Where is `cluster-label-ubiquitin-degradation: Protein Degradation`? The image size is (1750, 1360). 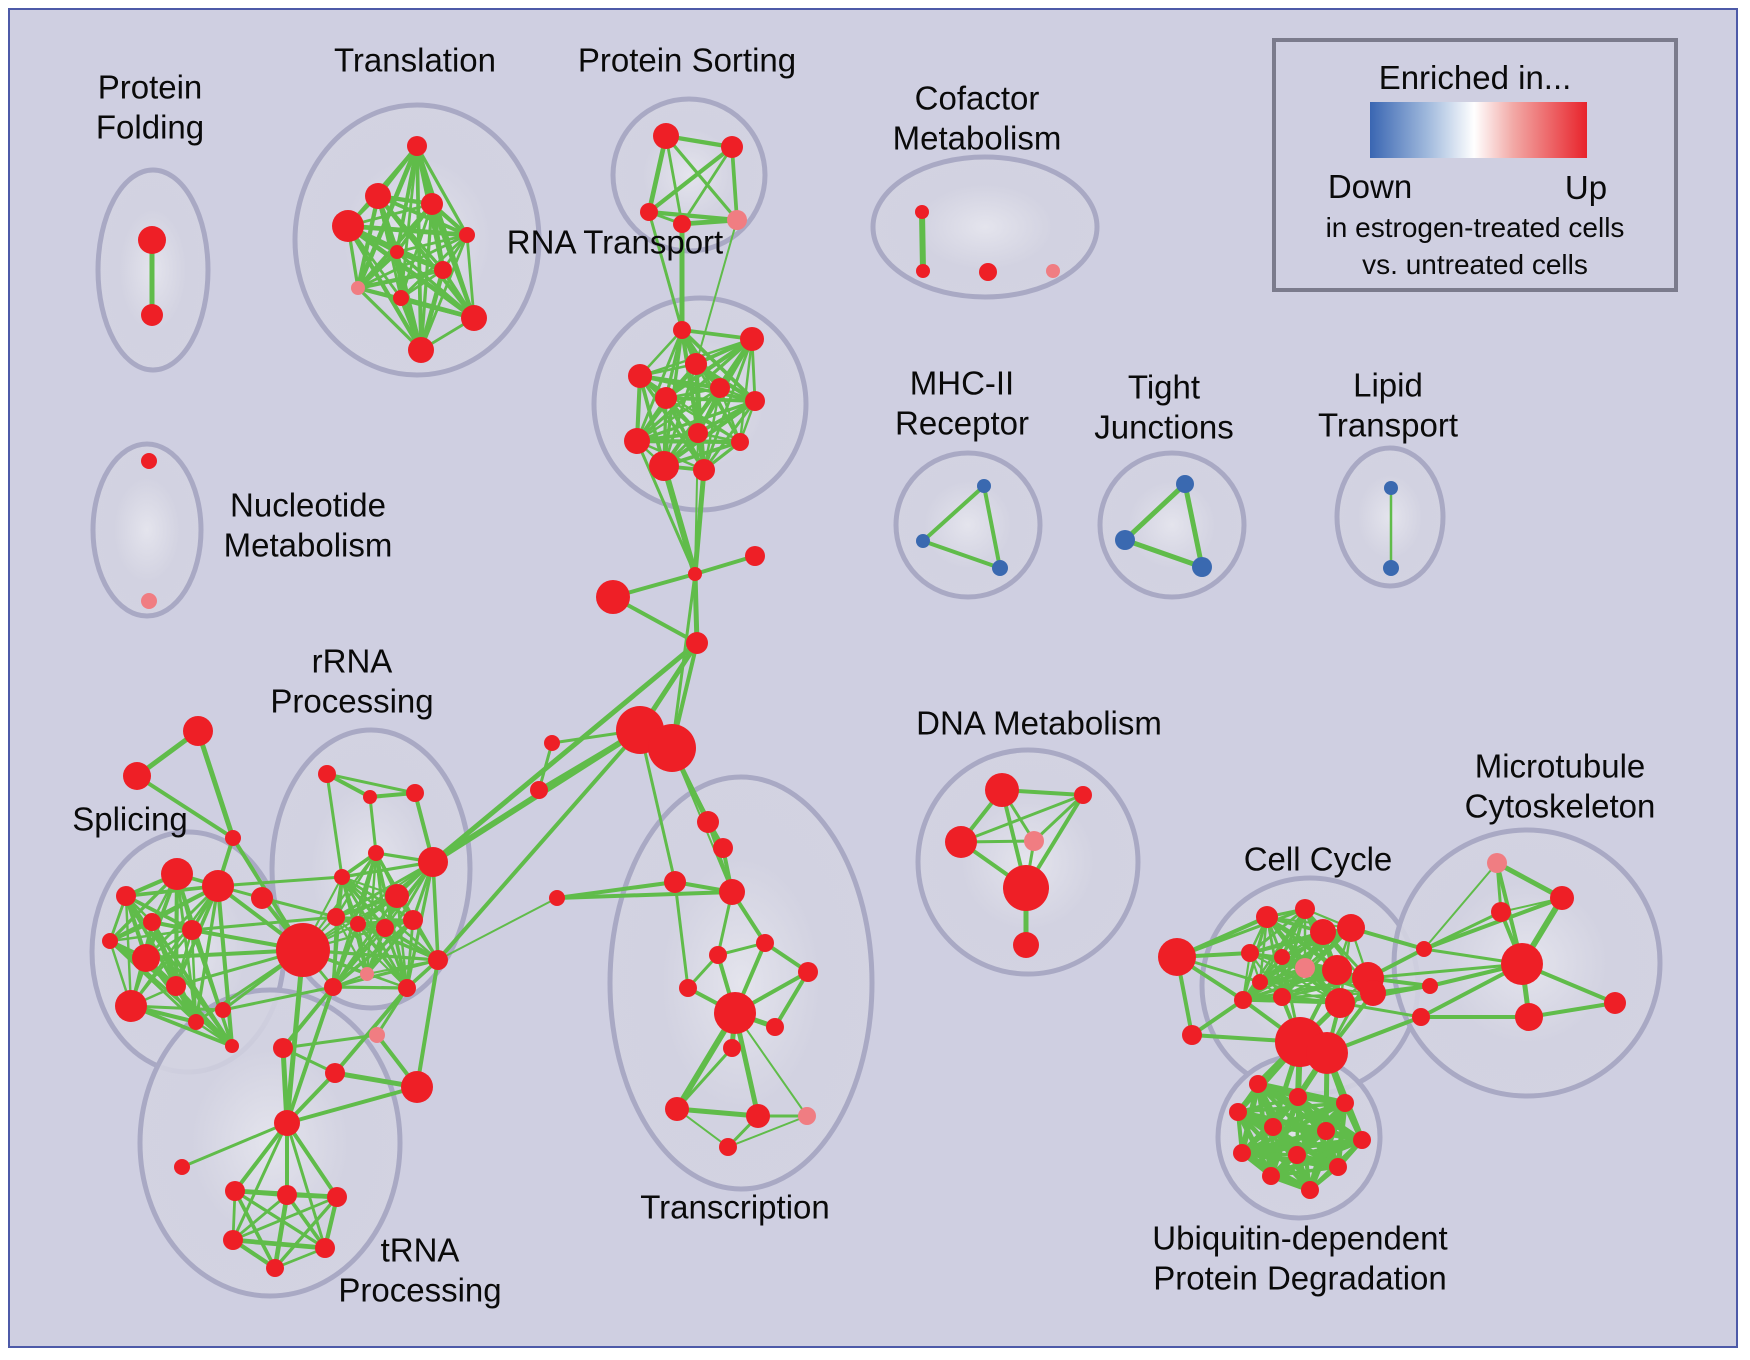 cluster-label-ubiquitin-degradation: Protein Degradation is located at coordinates (1300, 1278).